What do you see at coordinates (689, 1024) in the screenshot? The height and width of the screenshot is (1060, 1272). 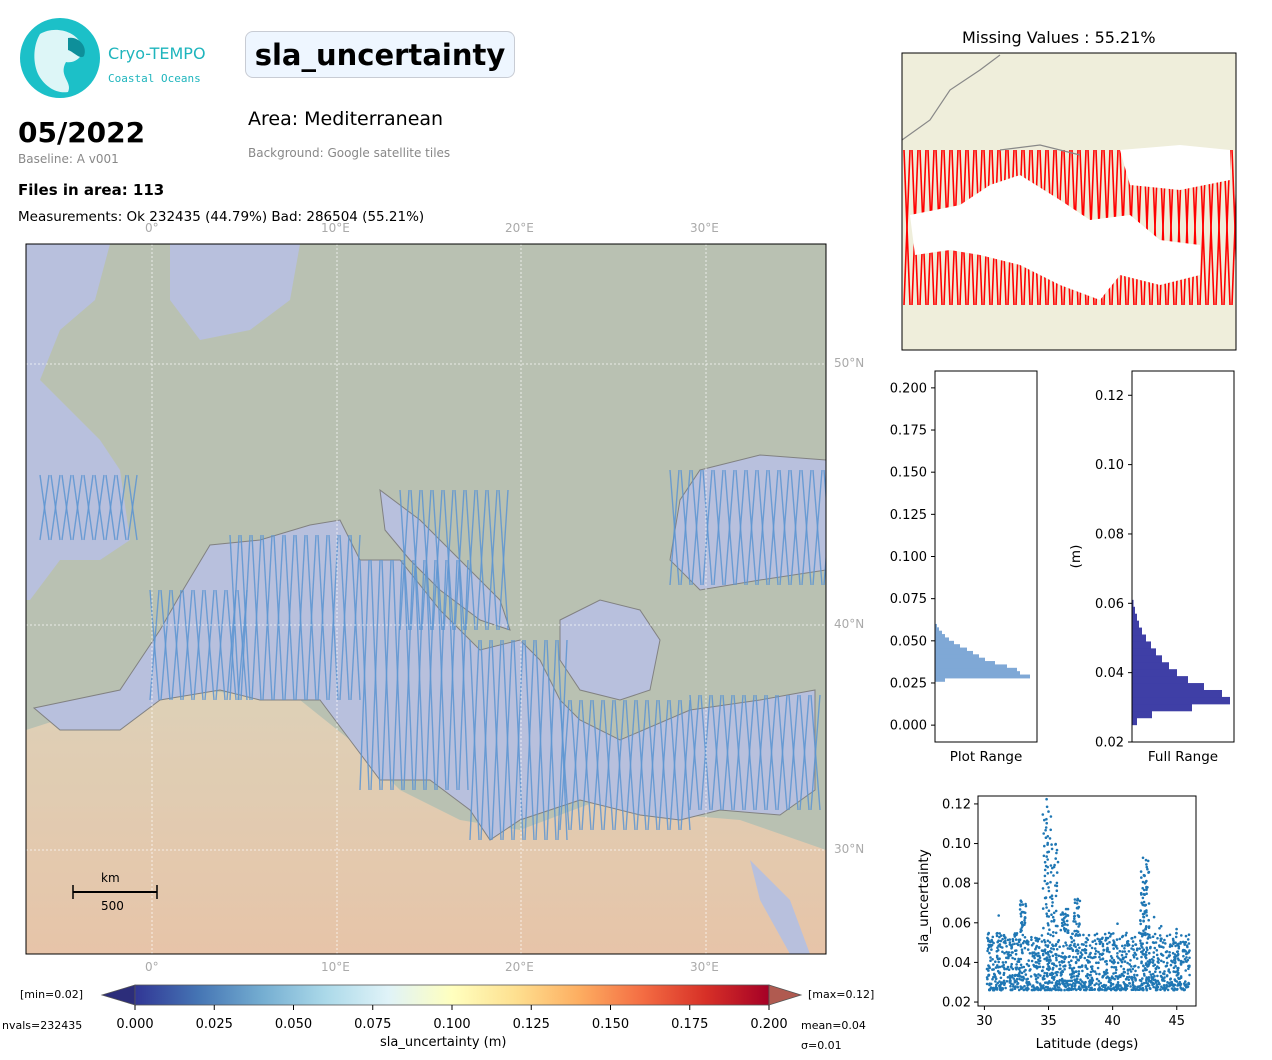 I see `colorbar-tick-label: 0.175` at bounding box center [689, 1024].